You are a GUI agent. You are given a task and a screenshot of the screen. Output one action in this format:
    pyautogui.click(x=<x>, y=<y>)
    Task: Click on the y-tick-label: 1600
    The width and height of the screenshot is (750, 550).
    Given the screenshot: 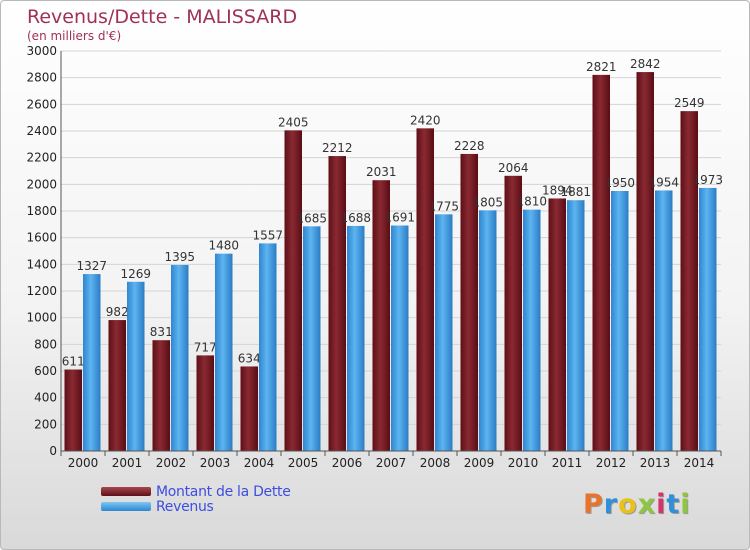 What is the action you would take?
    pyautogui.click(x=41, y=238)
    